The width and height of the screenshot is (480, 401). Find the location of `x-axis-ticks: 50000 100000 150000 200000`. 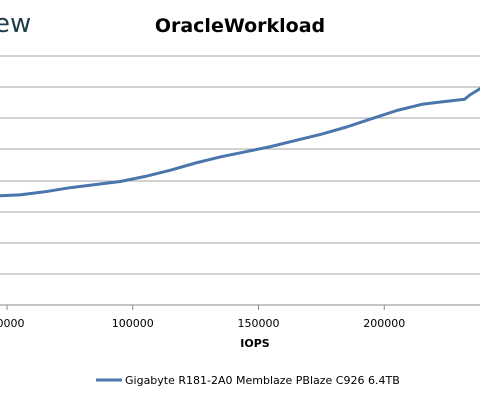

x-axis-ticks: 50000 100000 150000 200000 is located at coordinates (202, 317).